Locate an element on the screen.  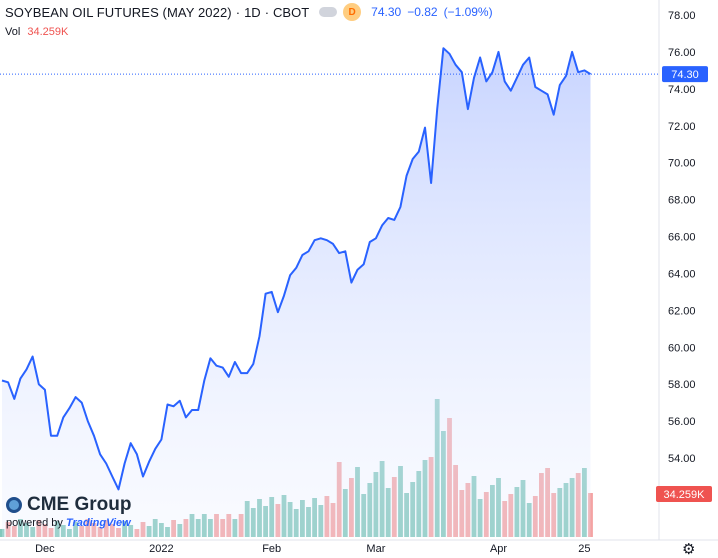
y-tick-label: 72.00 is located at coordinates (682, 127).